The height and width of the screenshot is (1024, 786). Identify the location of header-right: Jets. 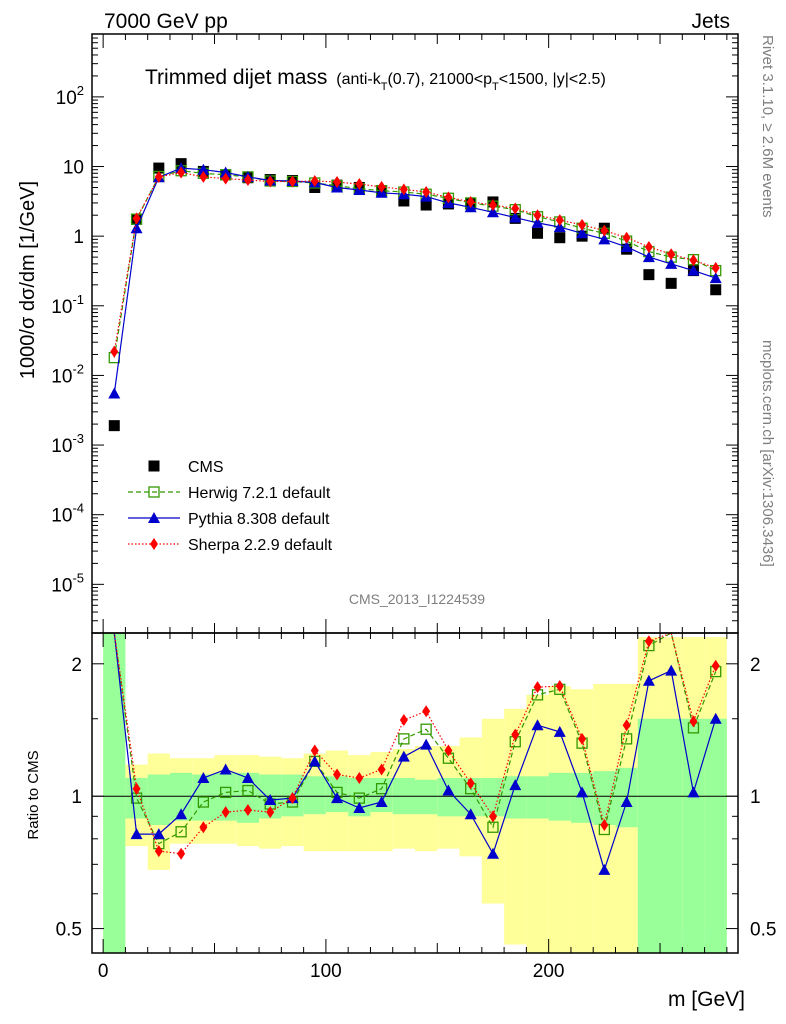
(710, 21).